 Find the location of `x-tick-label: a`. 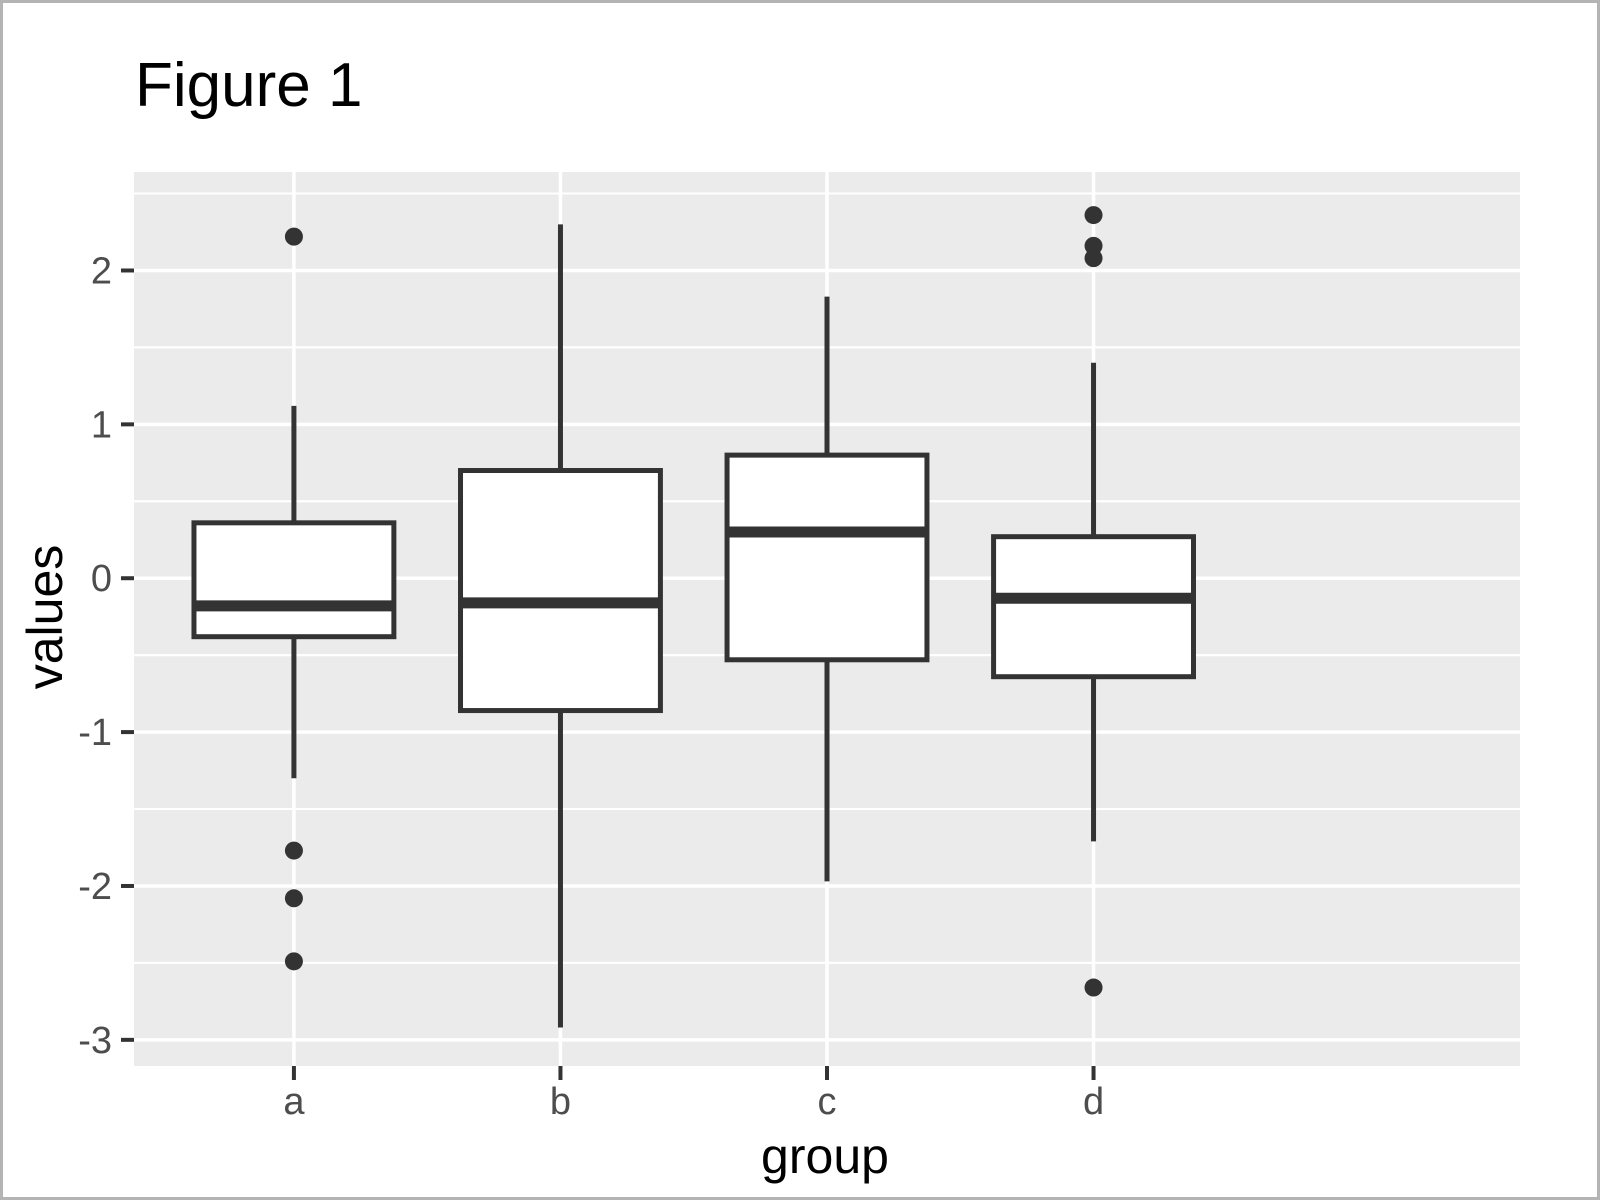

x-tick-label: a is located at coordinates (294, 1102).